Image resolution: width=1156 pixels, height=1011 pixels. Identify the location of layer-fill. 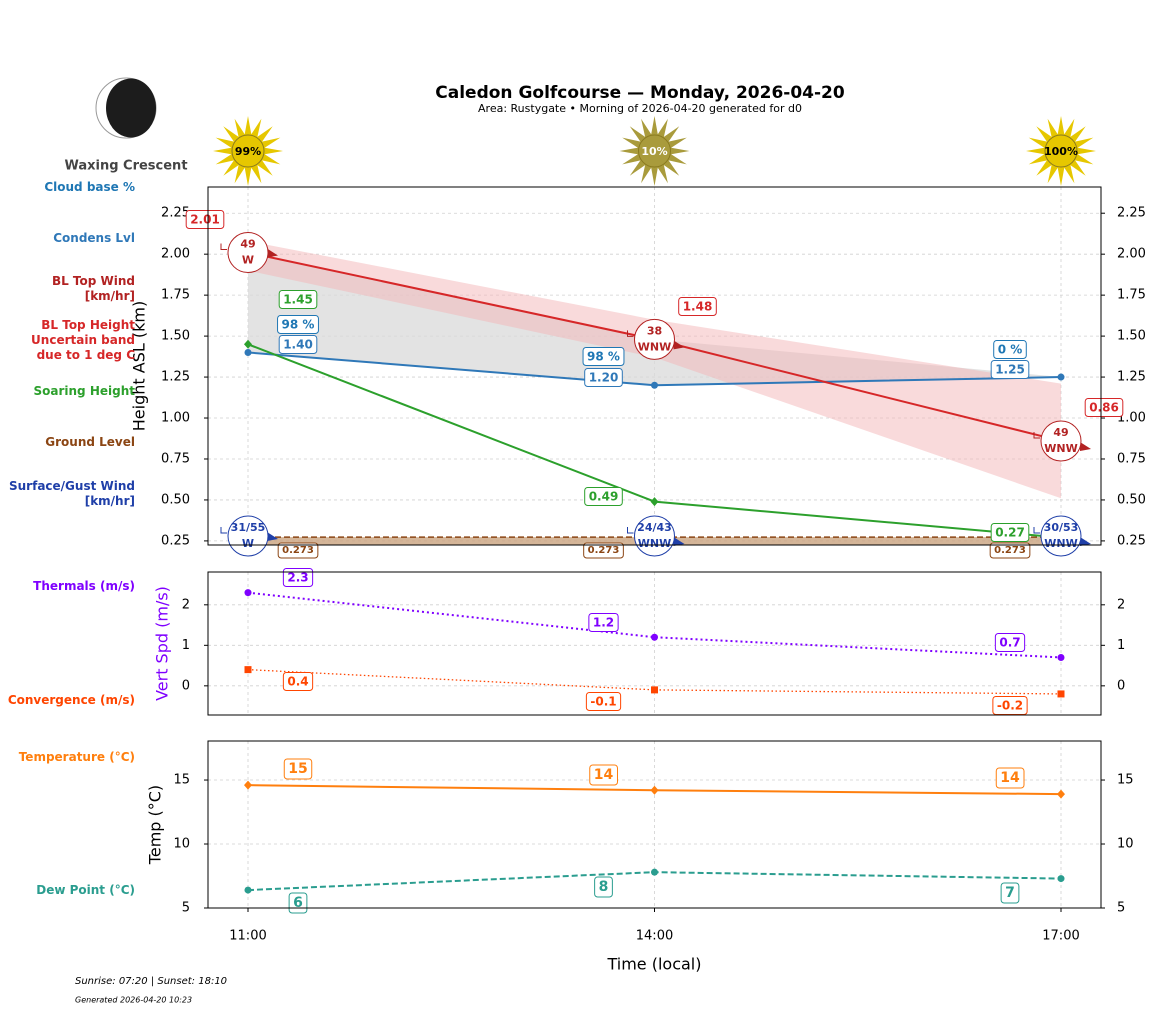
(654, 319).